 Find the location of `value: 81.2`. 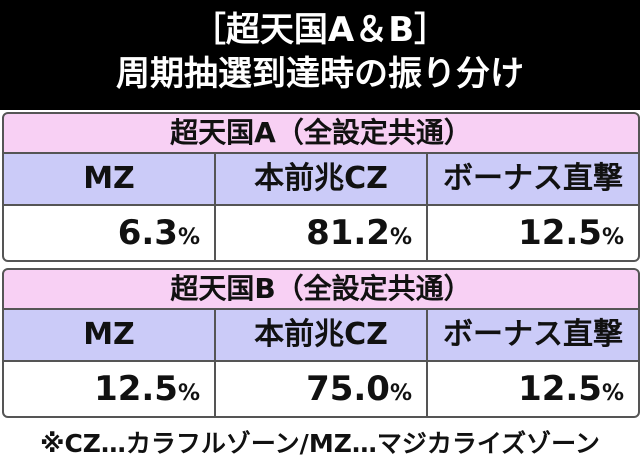

value: 81.2 is located at coordinates (348, 233).